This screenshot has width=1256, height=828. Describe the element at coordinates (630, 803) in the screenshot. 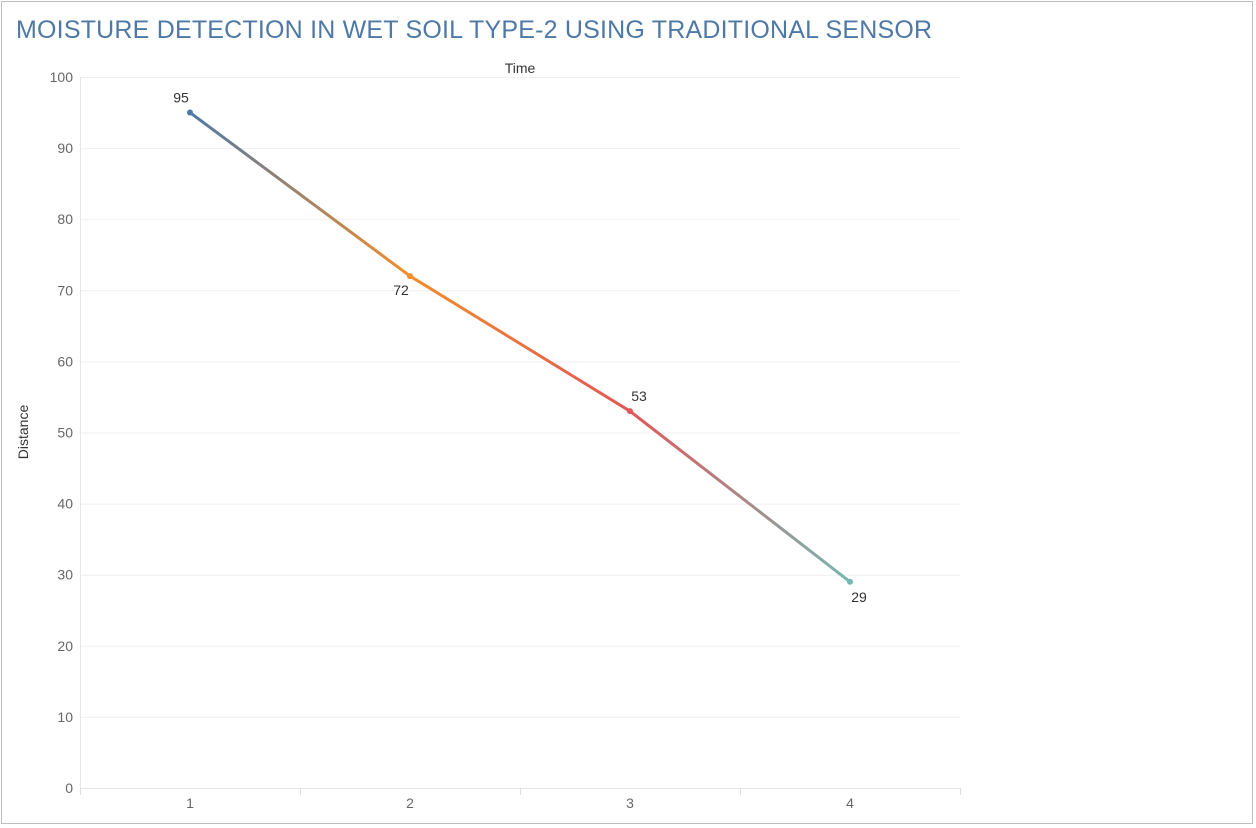

I see `x-tick-label: 3` at that location.